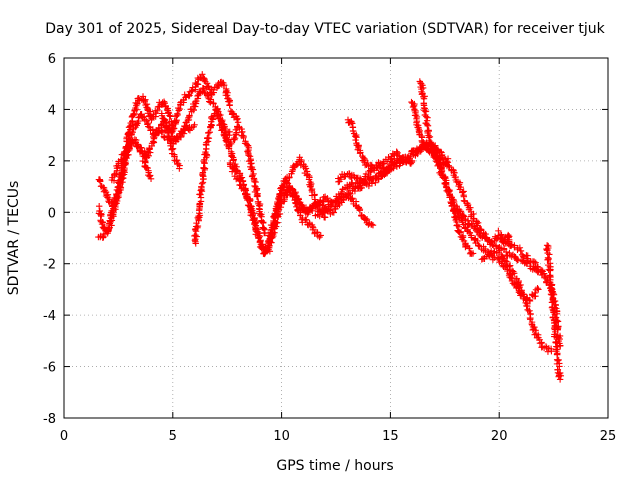  What do you see at coordinates (49, 265) in the screenshot?
I see `y-tick-label: -2` at bounding box center [49, 265].